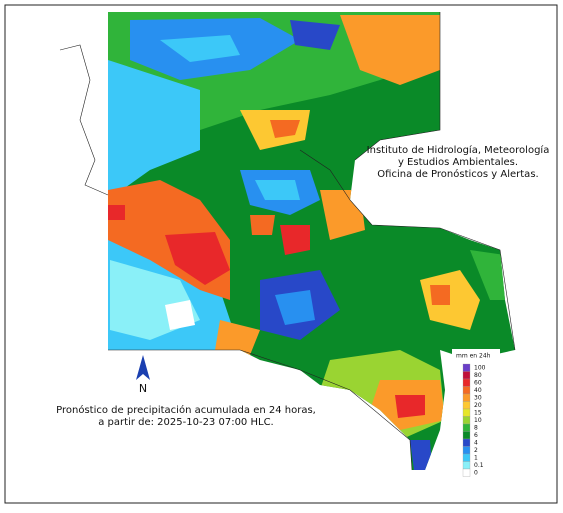  I want to click on north-arrow-icon, so click(143, 367).